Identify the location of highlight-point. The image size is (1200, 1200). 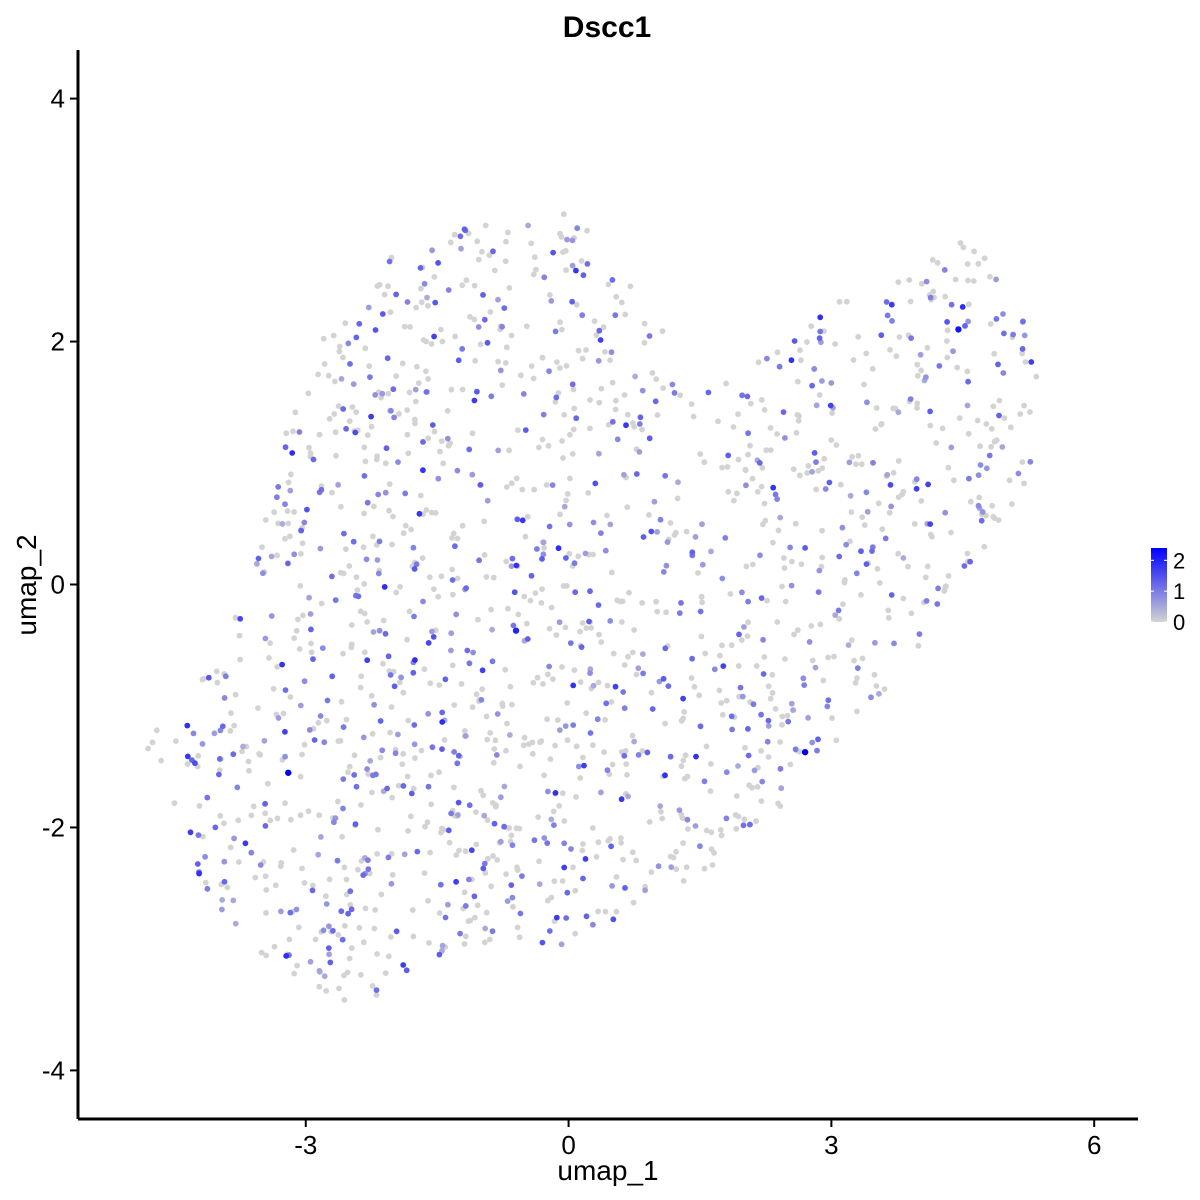
(288, 772).